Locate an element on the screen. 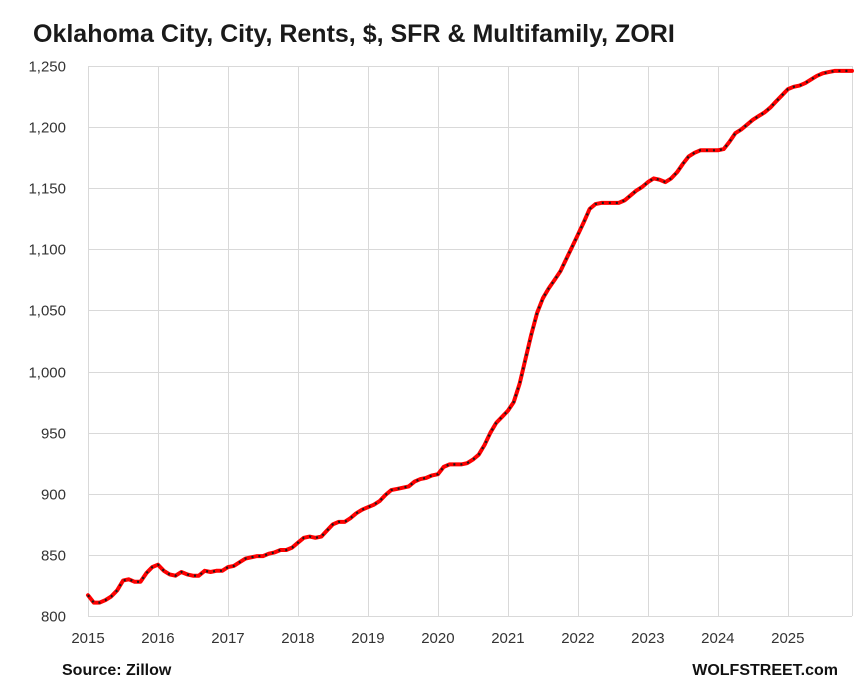  x-tick-label: 2016 is located at coordinates (157, 638).